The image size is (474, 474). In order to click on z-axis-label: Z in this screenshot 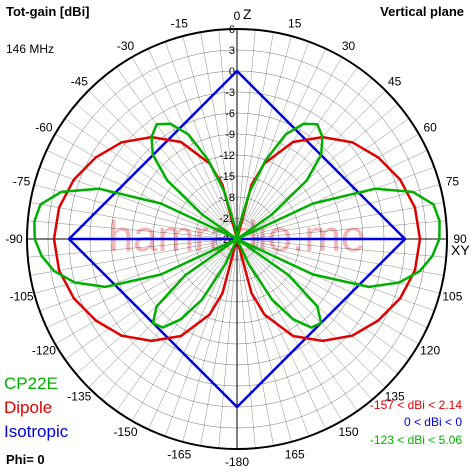, I will do `click(247, 14)`.